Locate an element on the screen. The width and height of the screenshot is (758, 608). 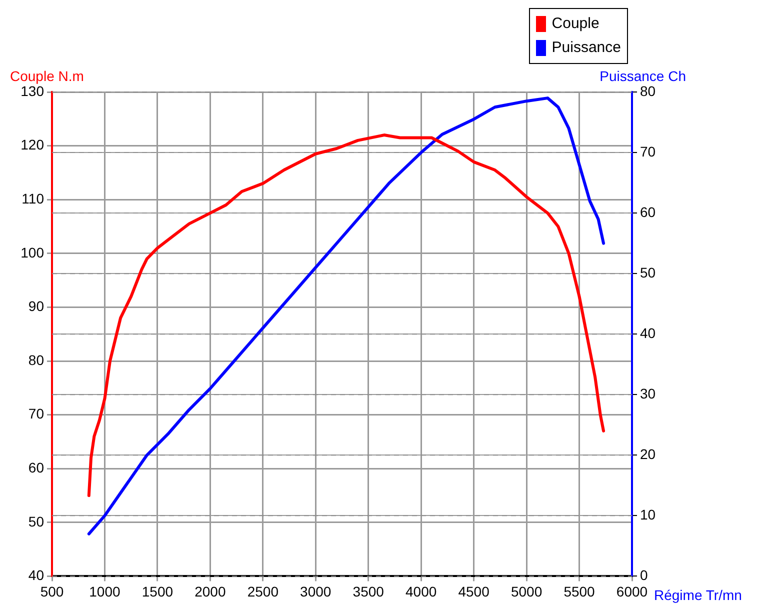
x-tick-label: 5000 is located at coordinates (526, 591).